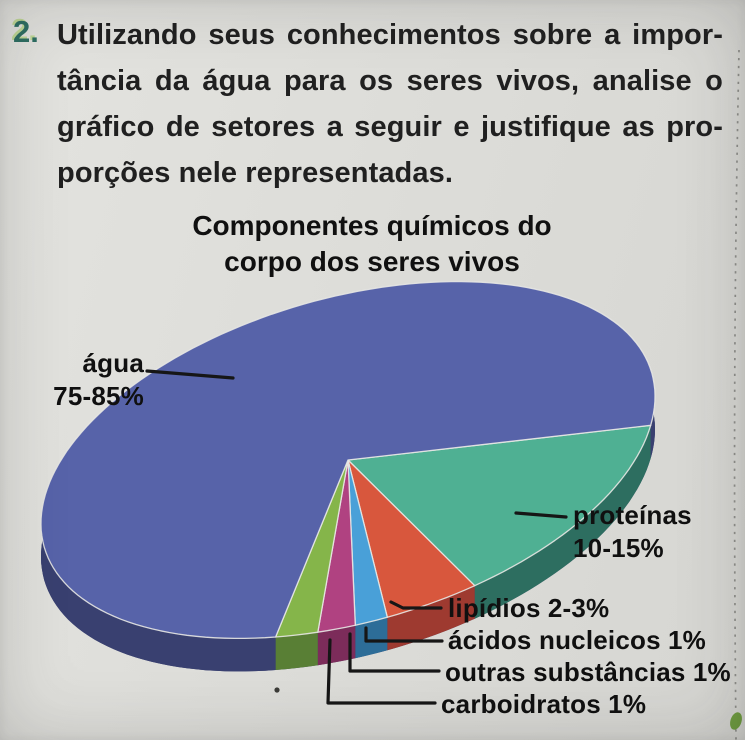 This screenshot has width=745, height=740. Describe the element at coordinates (26, 31) in the screenshot. I see `question-number: 2.` at that location.